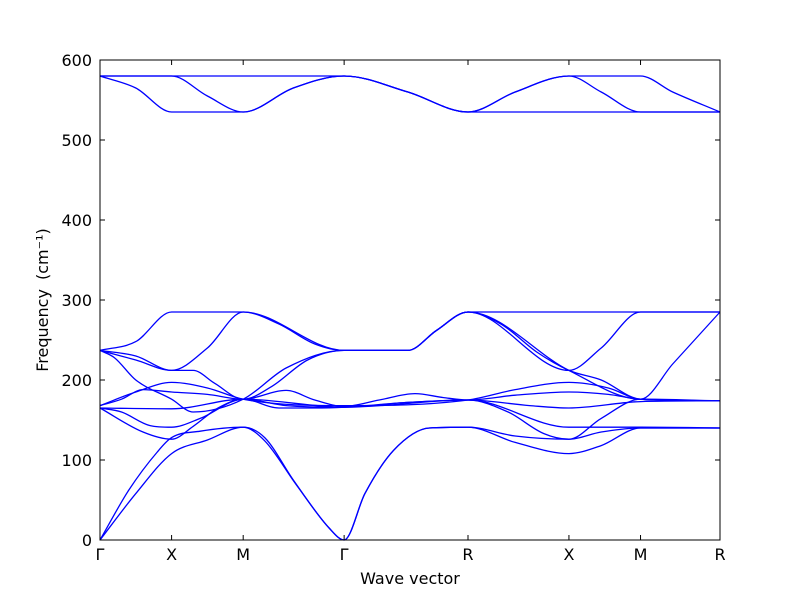  Describe the element at coordinates (719, 554) in the screenshot. I see `x-tick-label-7: R` at that location.